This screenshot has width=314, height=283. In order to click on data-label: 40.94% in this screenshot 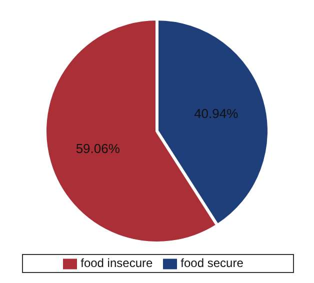, I will do `click(216, 114)`.